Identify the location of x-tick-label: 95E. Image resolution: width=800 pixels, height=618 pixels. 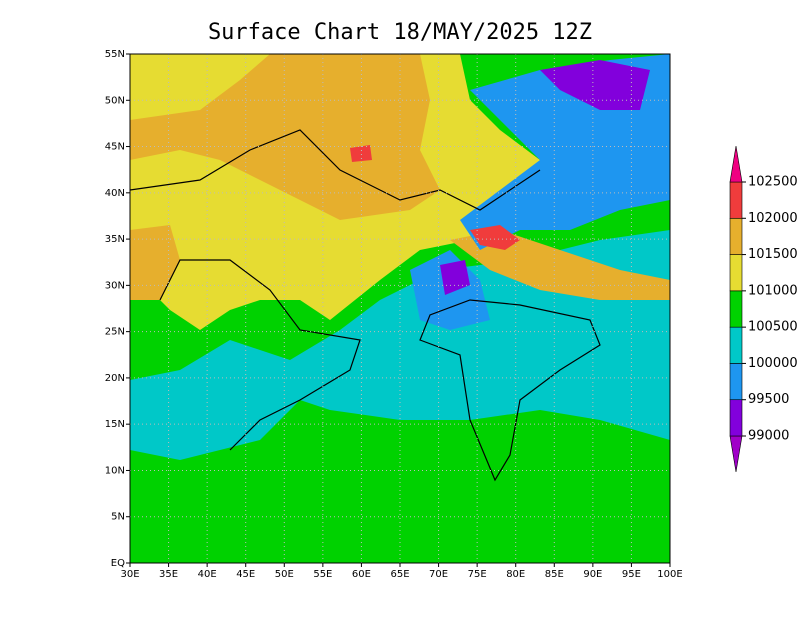
(631, 574).